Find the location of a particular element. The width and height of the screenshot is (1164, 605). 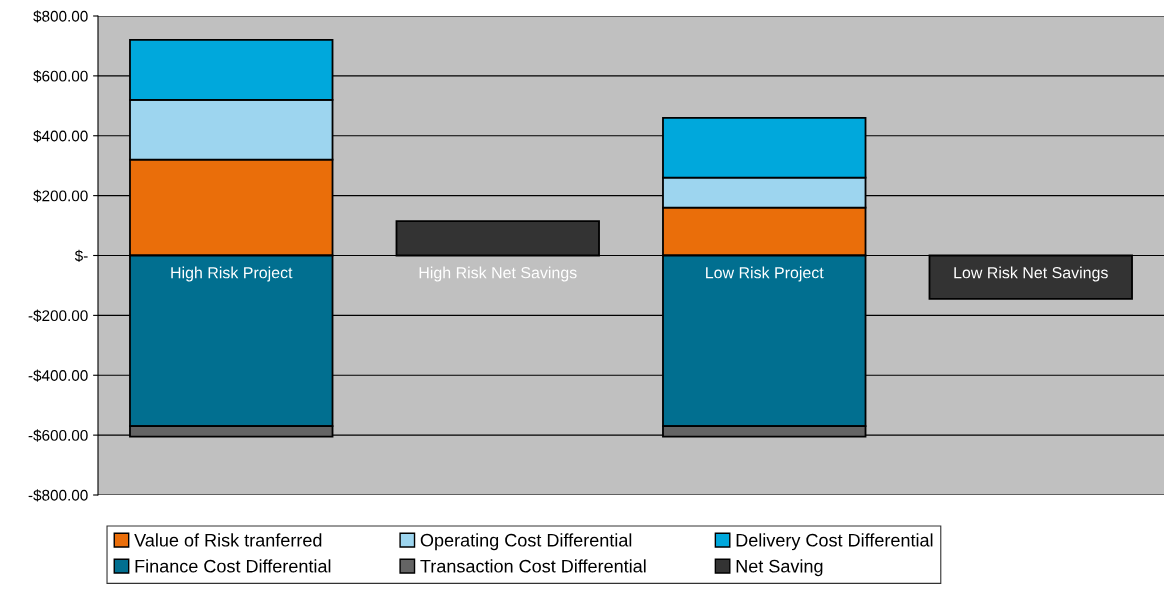

x-tick-label: High Risk Project is located at coordinates (232, 274).